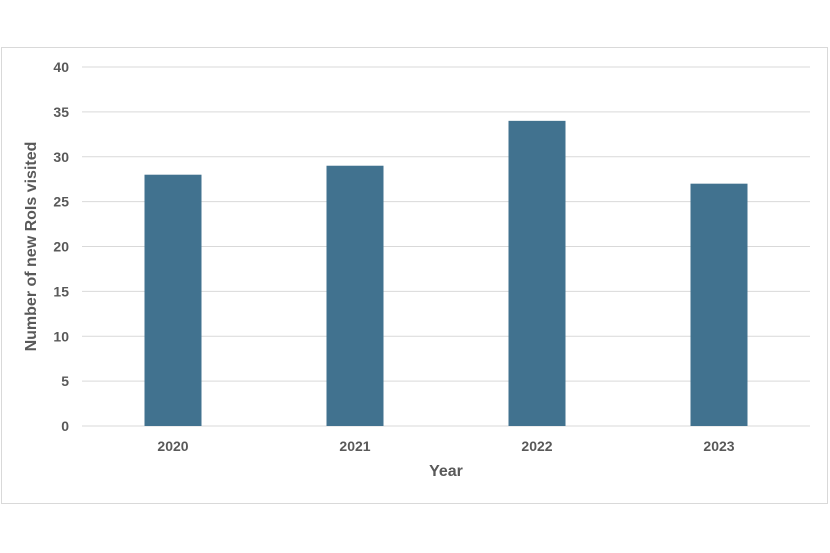 This screenshot has width=830, height=553. Describe the element at coordinates (354, 446) in the screenshot. I see `x-tick-label-2021: 2021` at that location.